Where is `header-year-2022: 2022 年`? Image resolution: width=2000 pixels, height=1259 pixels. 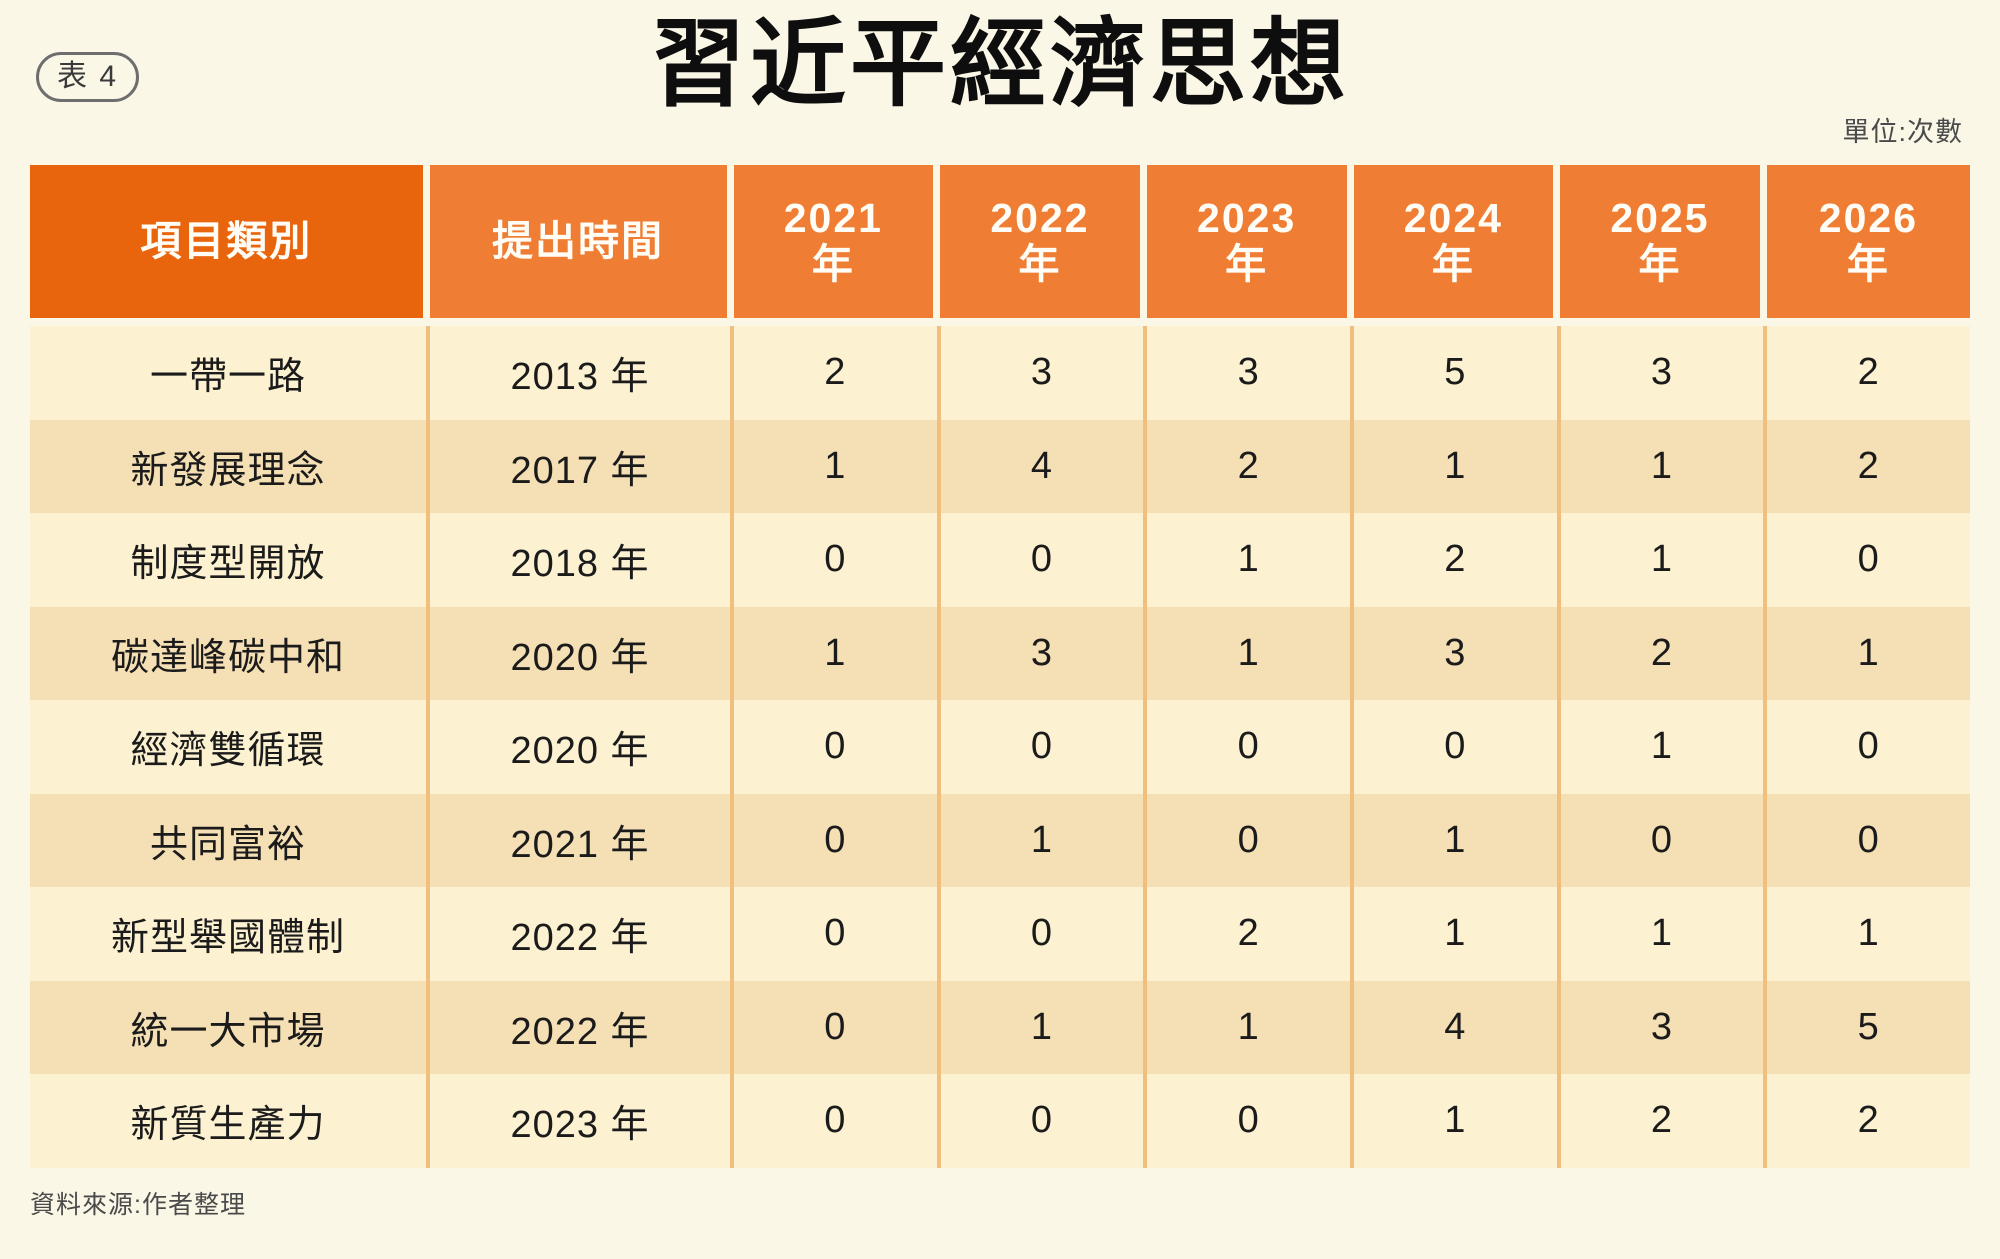
header-year-2022: 2022 年 is located at coordinates (1040, 241).